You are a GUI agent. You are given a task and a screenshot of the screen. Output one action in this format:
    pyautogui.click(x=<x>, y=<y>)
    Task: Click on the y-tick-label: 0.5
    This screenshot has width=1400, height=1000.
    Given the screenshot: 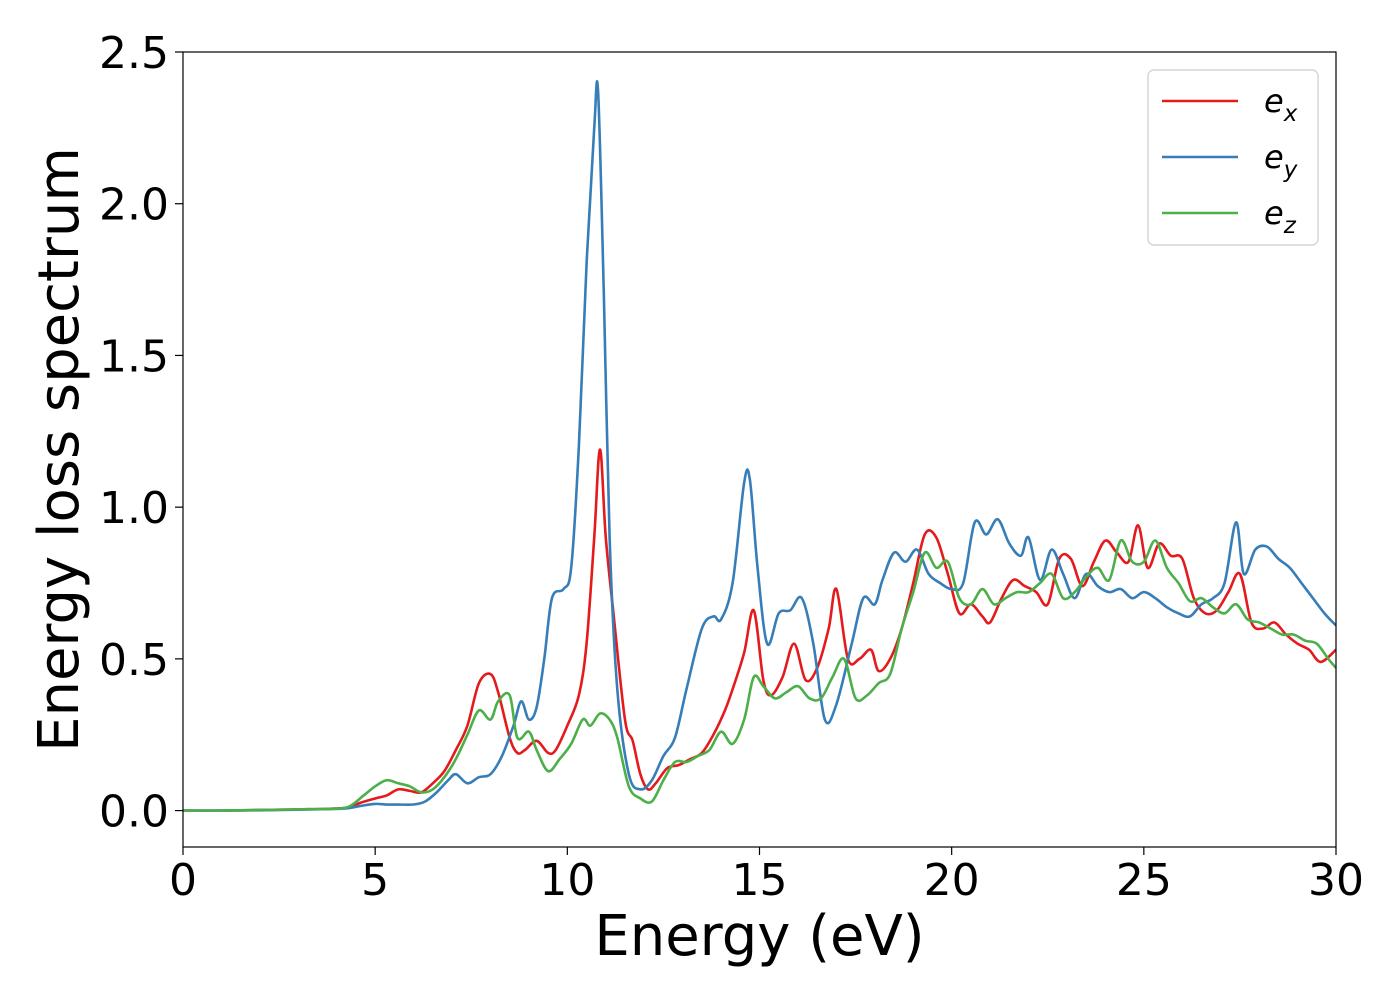 What is the action you would take?
    pyautogui.click(x=134, y=660)
    